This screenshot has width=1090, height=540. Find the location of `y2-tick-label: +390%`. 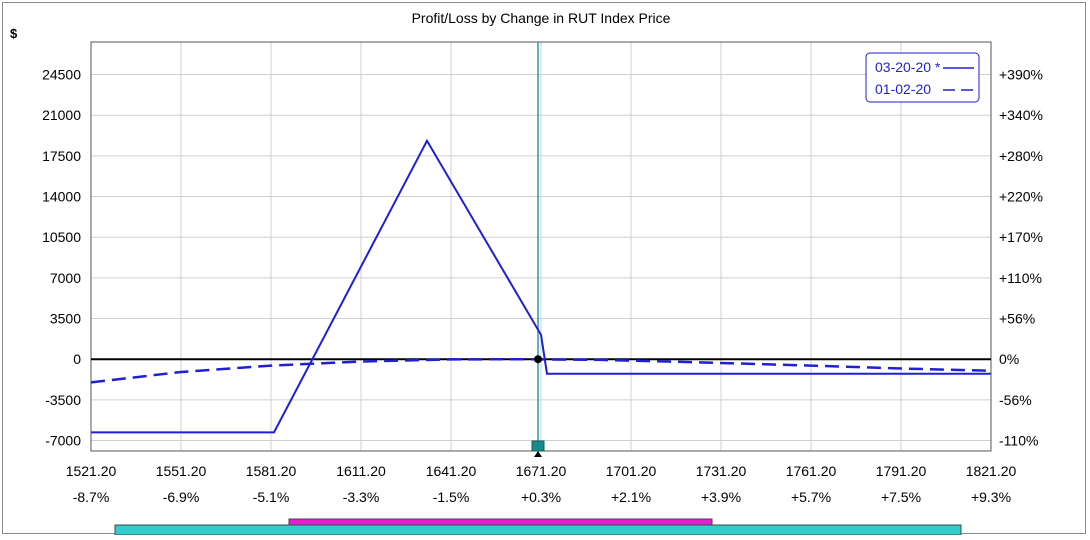

y2-tick-label: +390% is located at coordinates (1021, 75).